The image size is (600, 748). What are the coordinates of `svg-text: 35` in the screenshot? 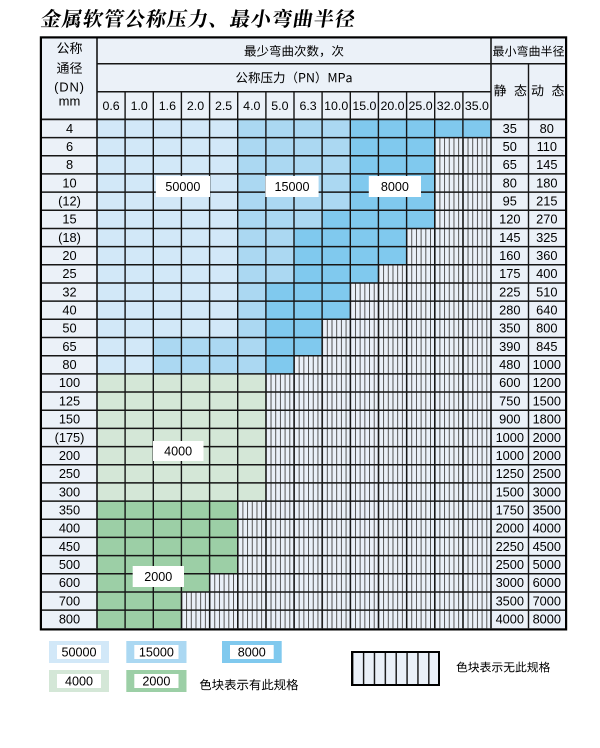 It's located at (510, 128).